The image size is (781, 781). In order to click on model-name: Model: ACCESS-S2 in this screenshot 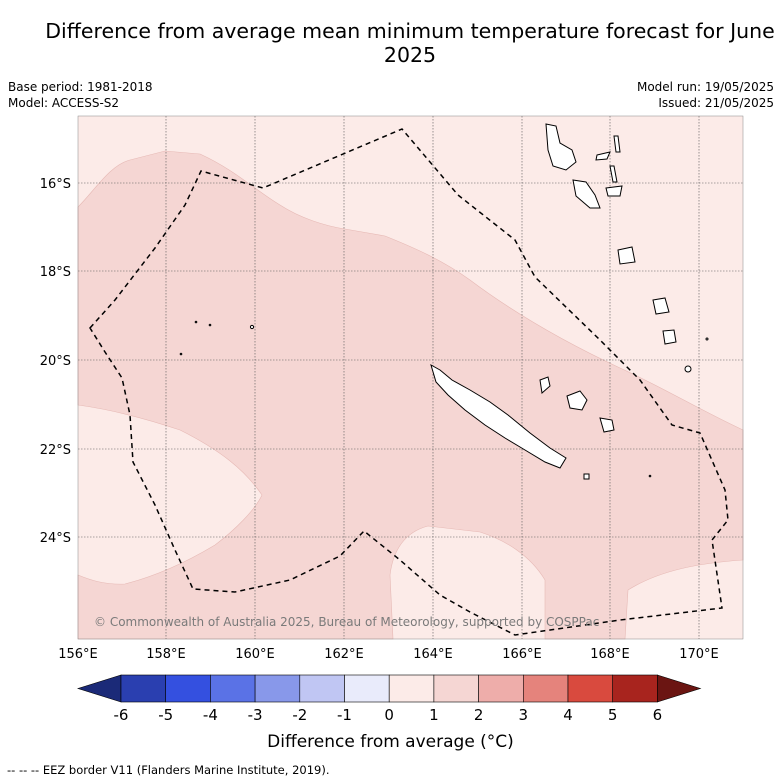, I will do `click(64, 103)`.